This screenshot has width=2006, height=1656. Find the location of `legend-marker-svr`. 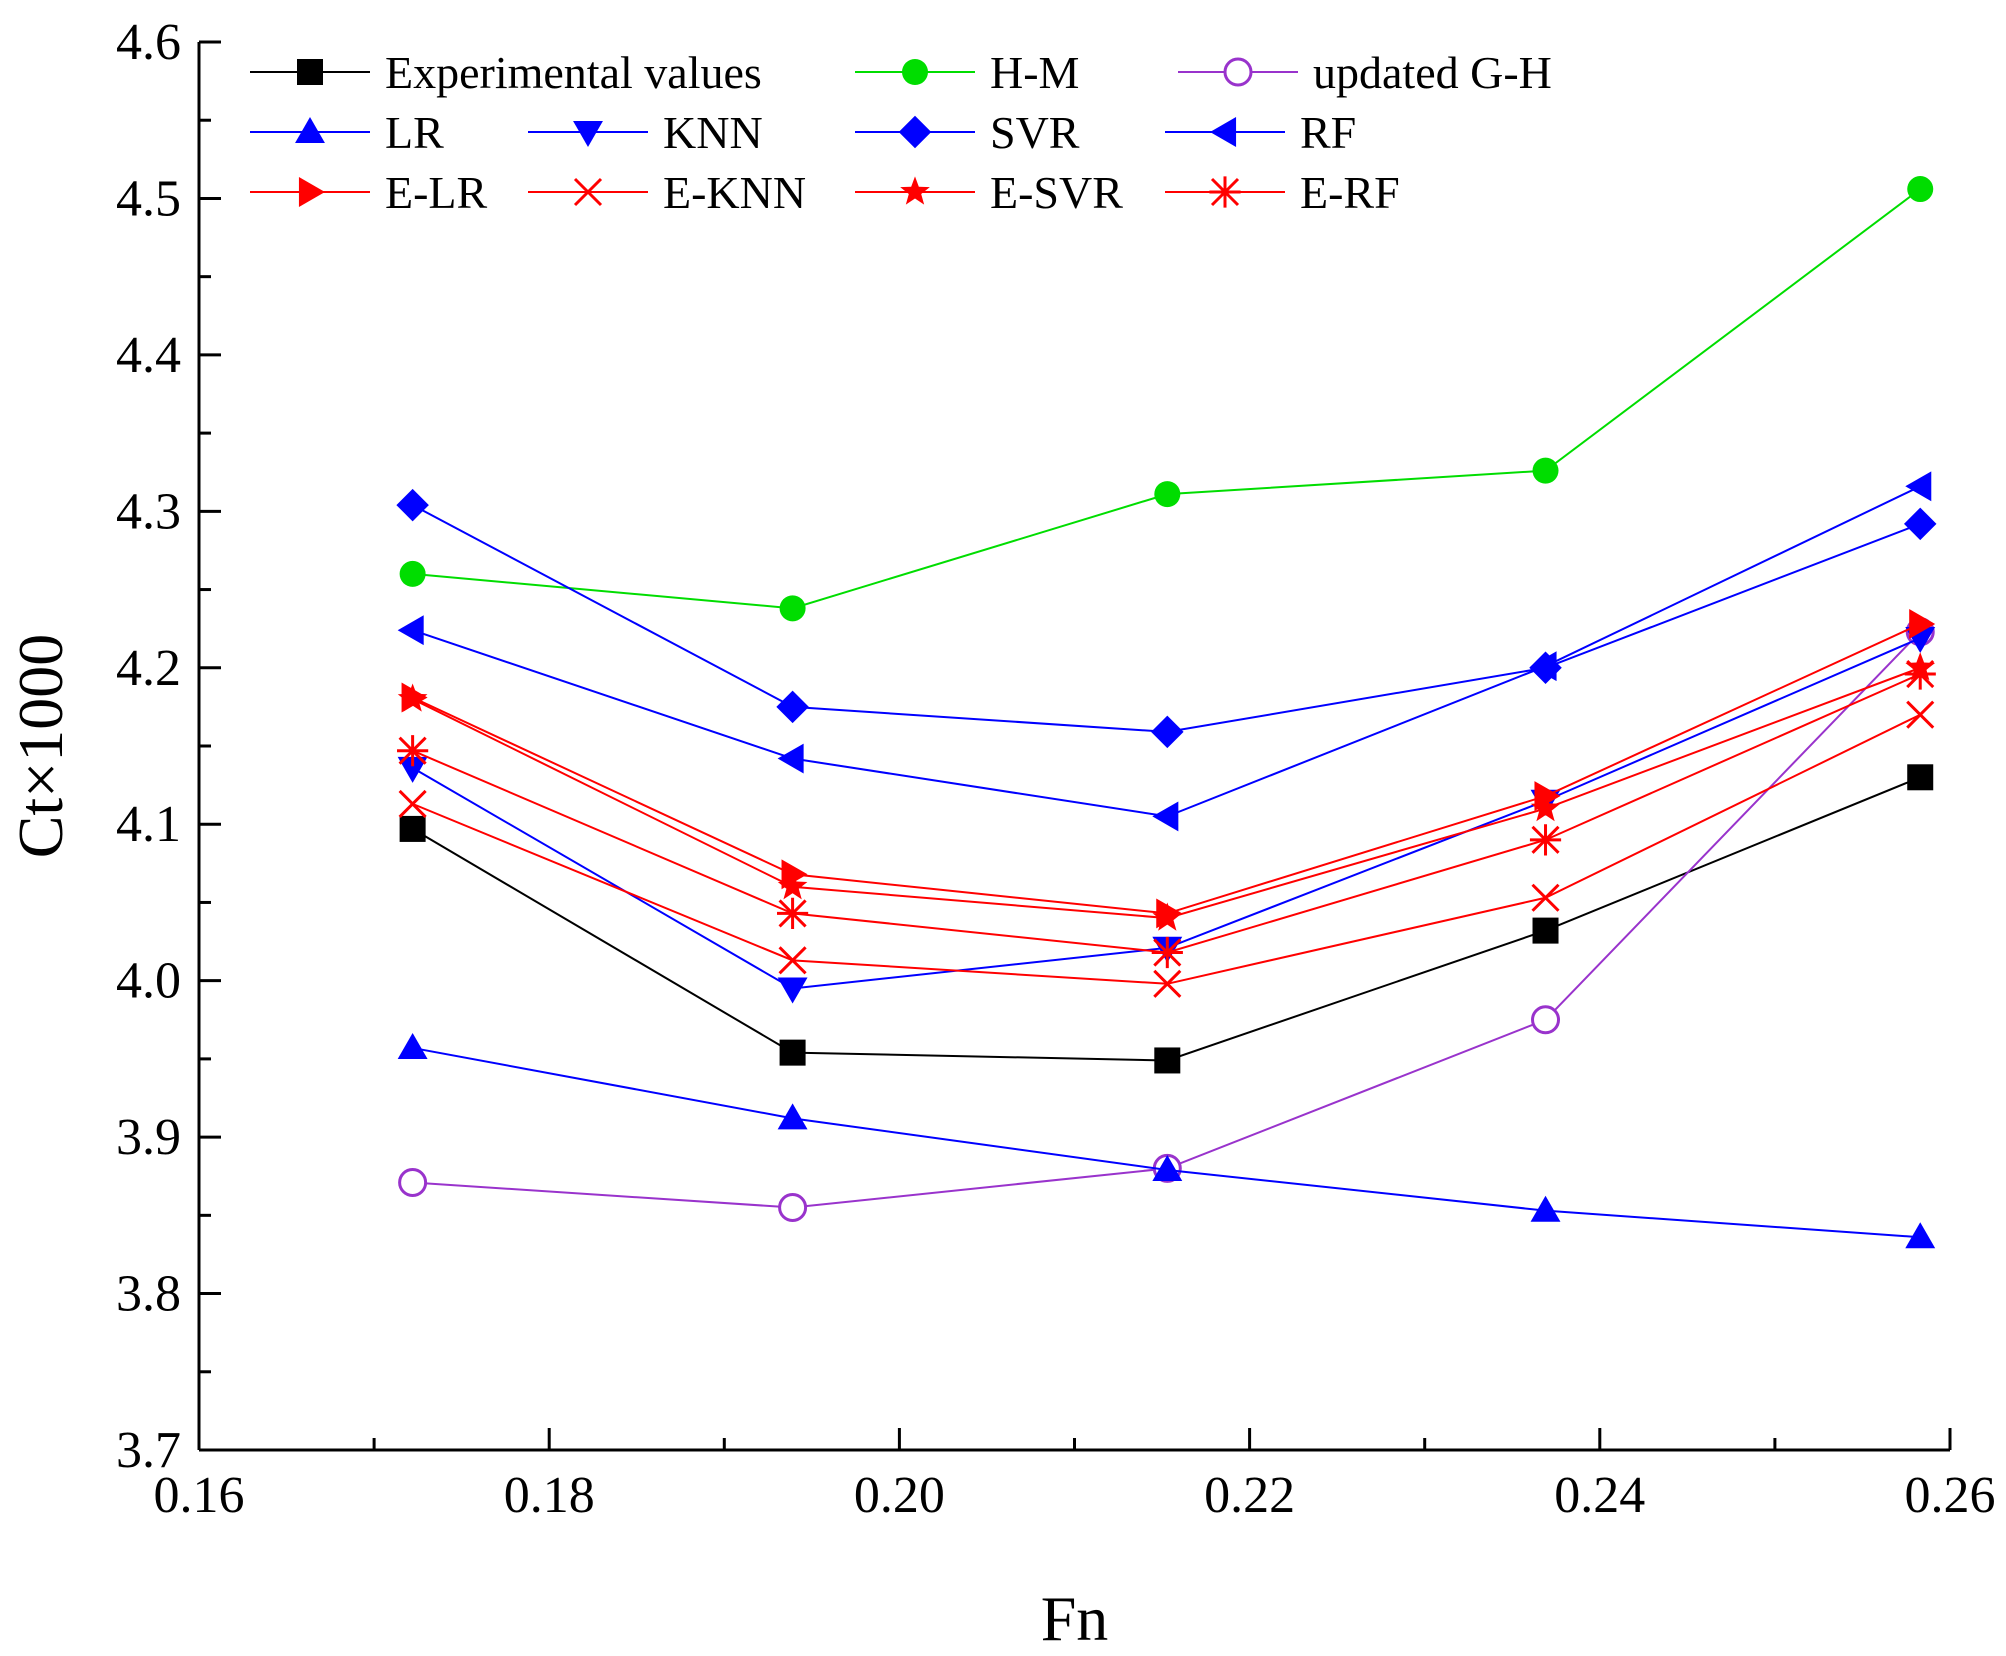

legend-marker-svr is located at coordinates (915, 132).